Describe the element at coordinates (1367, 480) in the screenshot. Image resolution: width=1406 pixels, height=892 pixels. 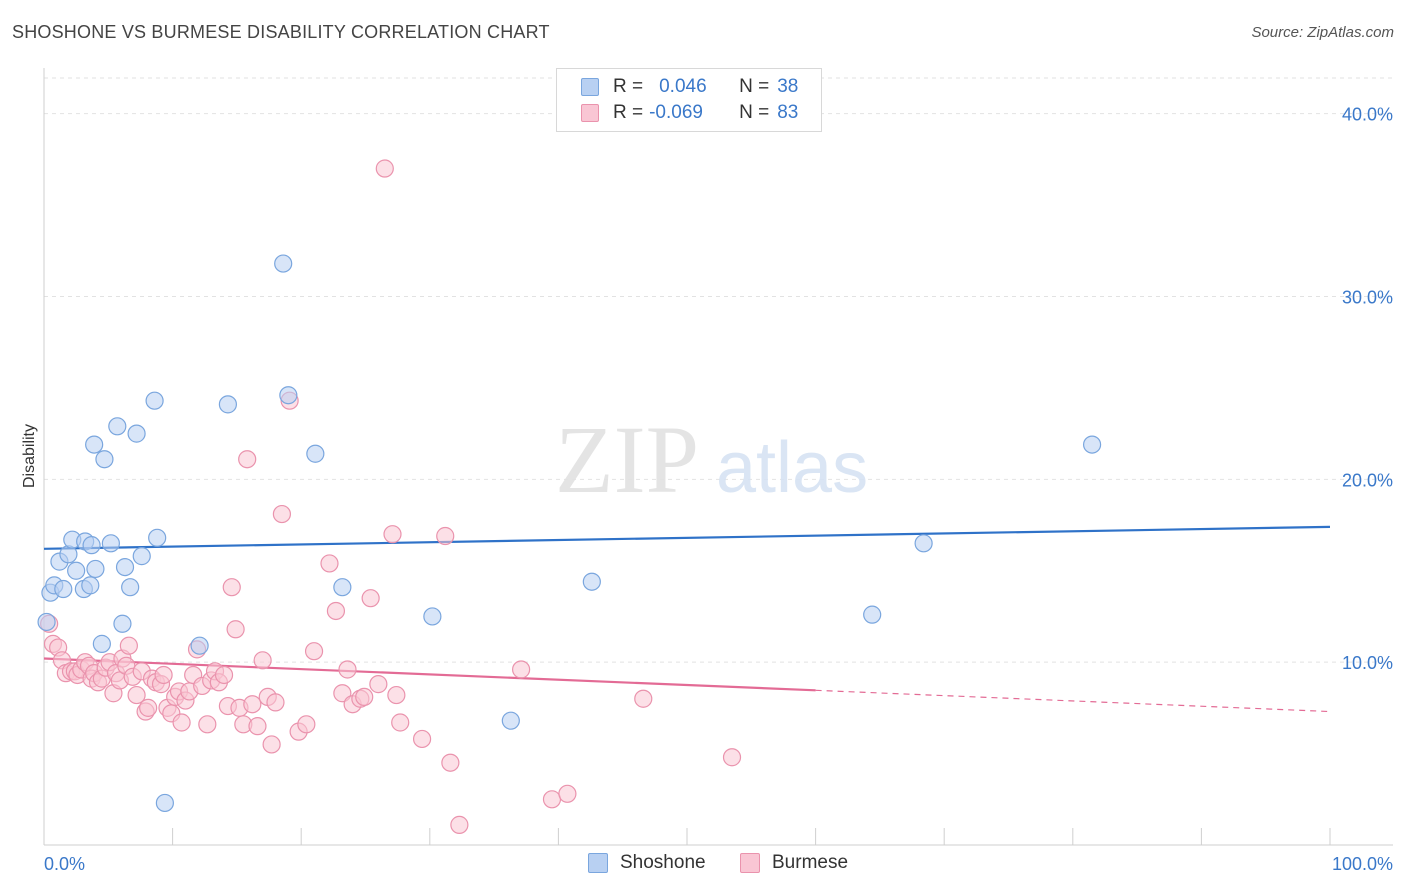
I see `y-tick-label-20: 20.0%` at that location.